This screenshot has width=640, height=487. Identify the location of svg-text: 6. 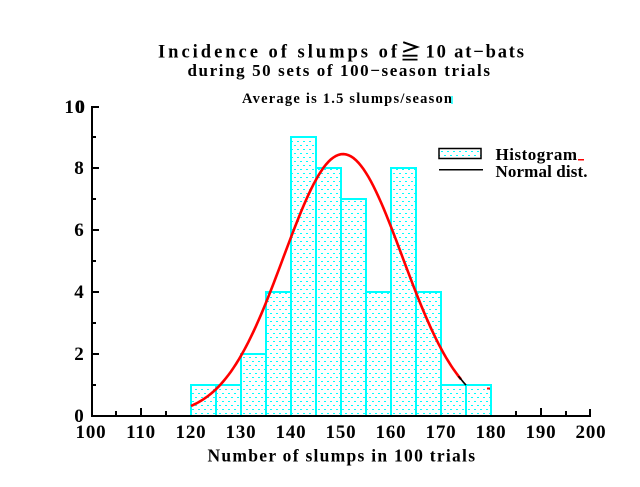
(79, 230).